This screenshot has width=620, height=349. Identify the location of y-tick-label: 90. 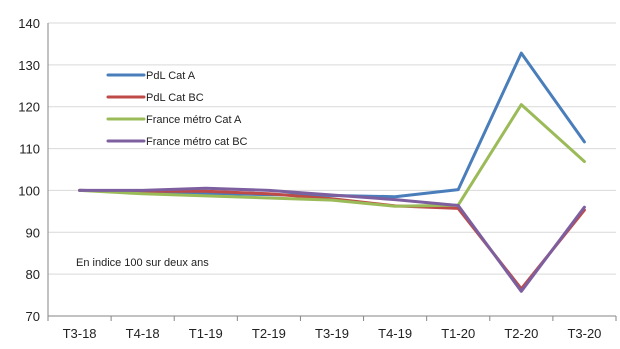
(33, 232).